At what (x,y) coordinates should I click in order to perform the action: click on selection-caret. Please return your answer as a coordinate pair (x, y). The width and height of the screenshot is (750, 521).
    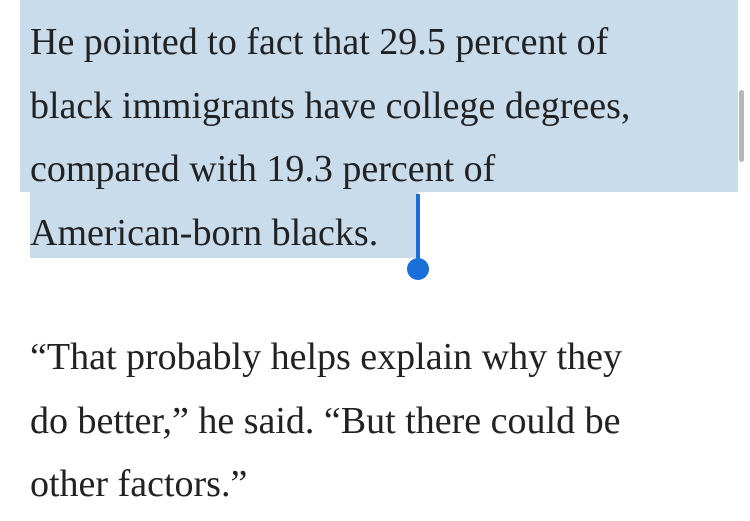
    Looking at the image, I should click on (418, 229).